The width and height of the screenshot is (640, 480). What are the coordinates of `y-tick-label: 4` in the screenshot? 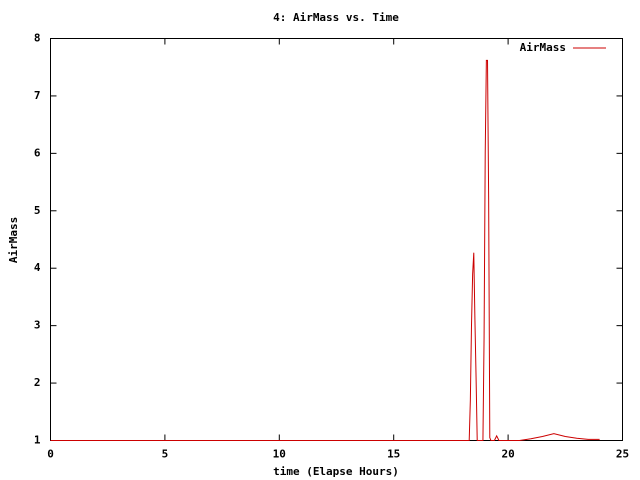 It's located at (37, 267).